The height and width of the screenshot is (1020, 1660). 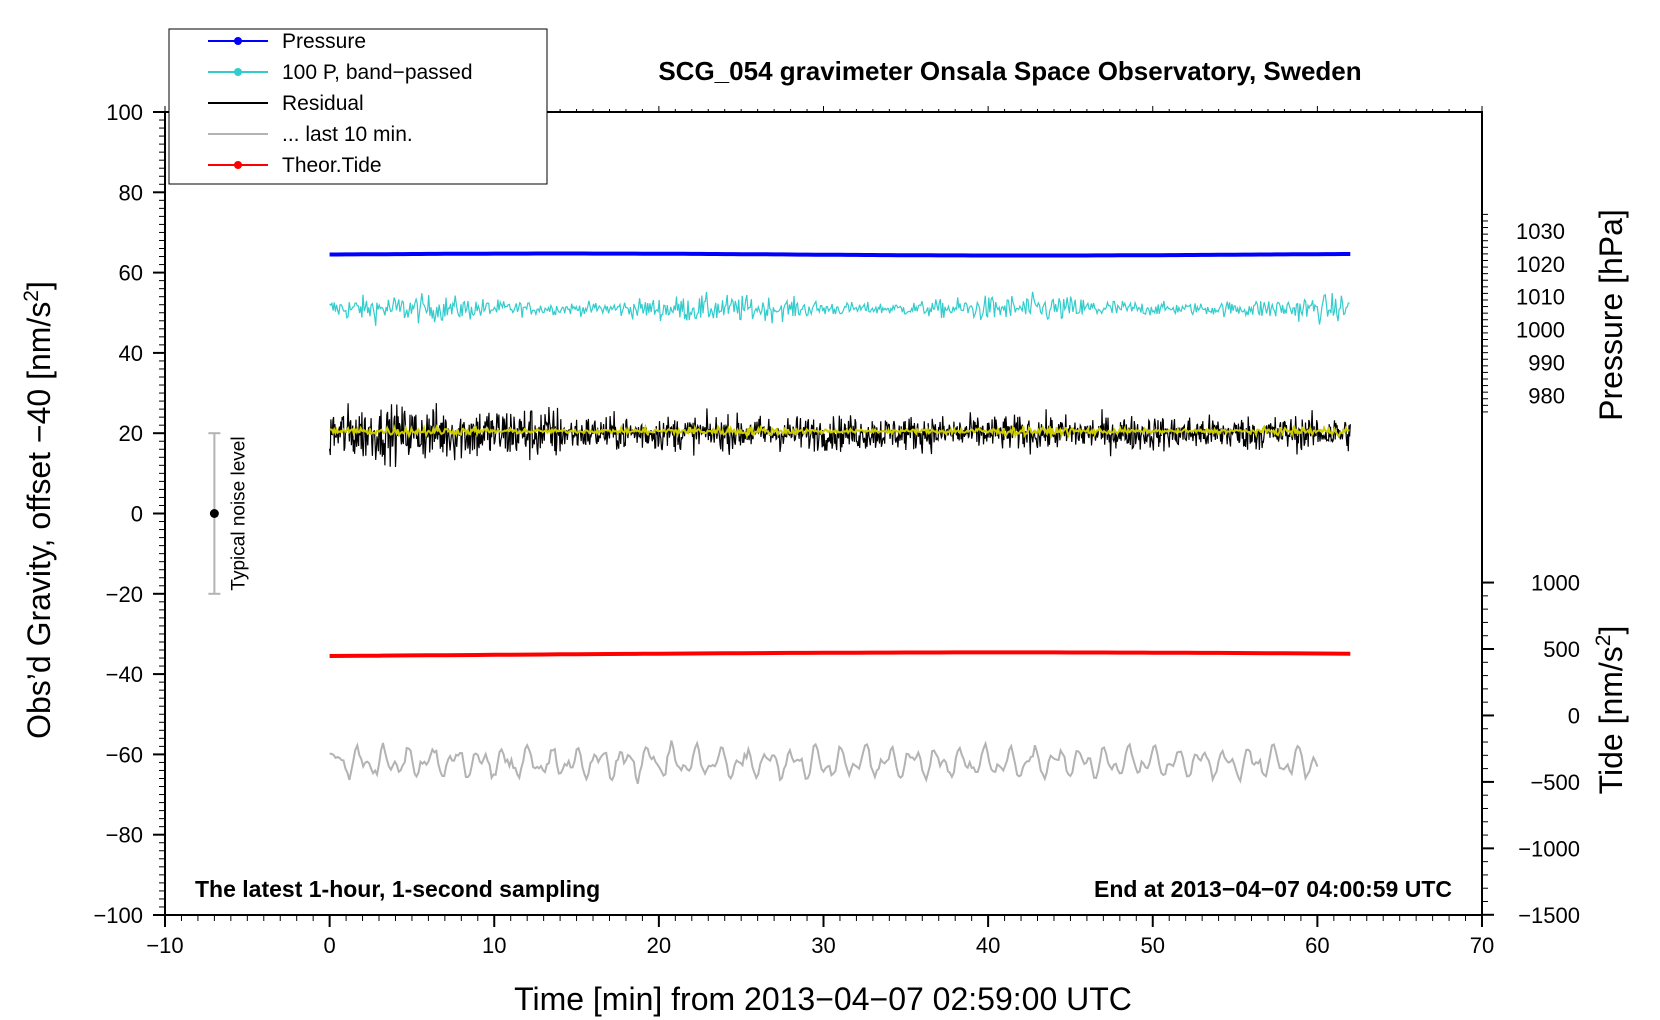 What do you see at coordinates (1555, 583) in the screenshot?
I see `tide-tick-label: 1000` at bounding box center [1555, 583].